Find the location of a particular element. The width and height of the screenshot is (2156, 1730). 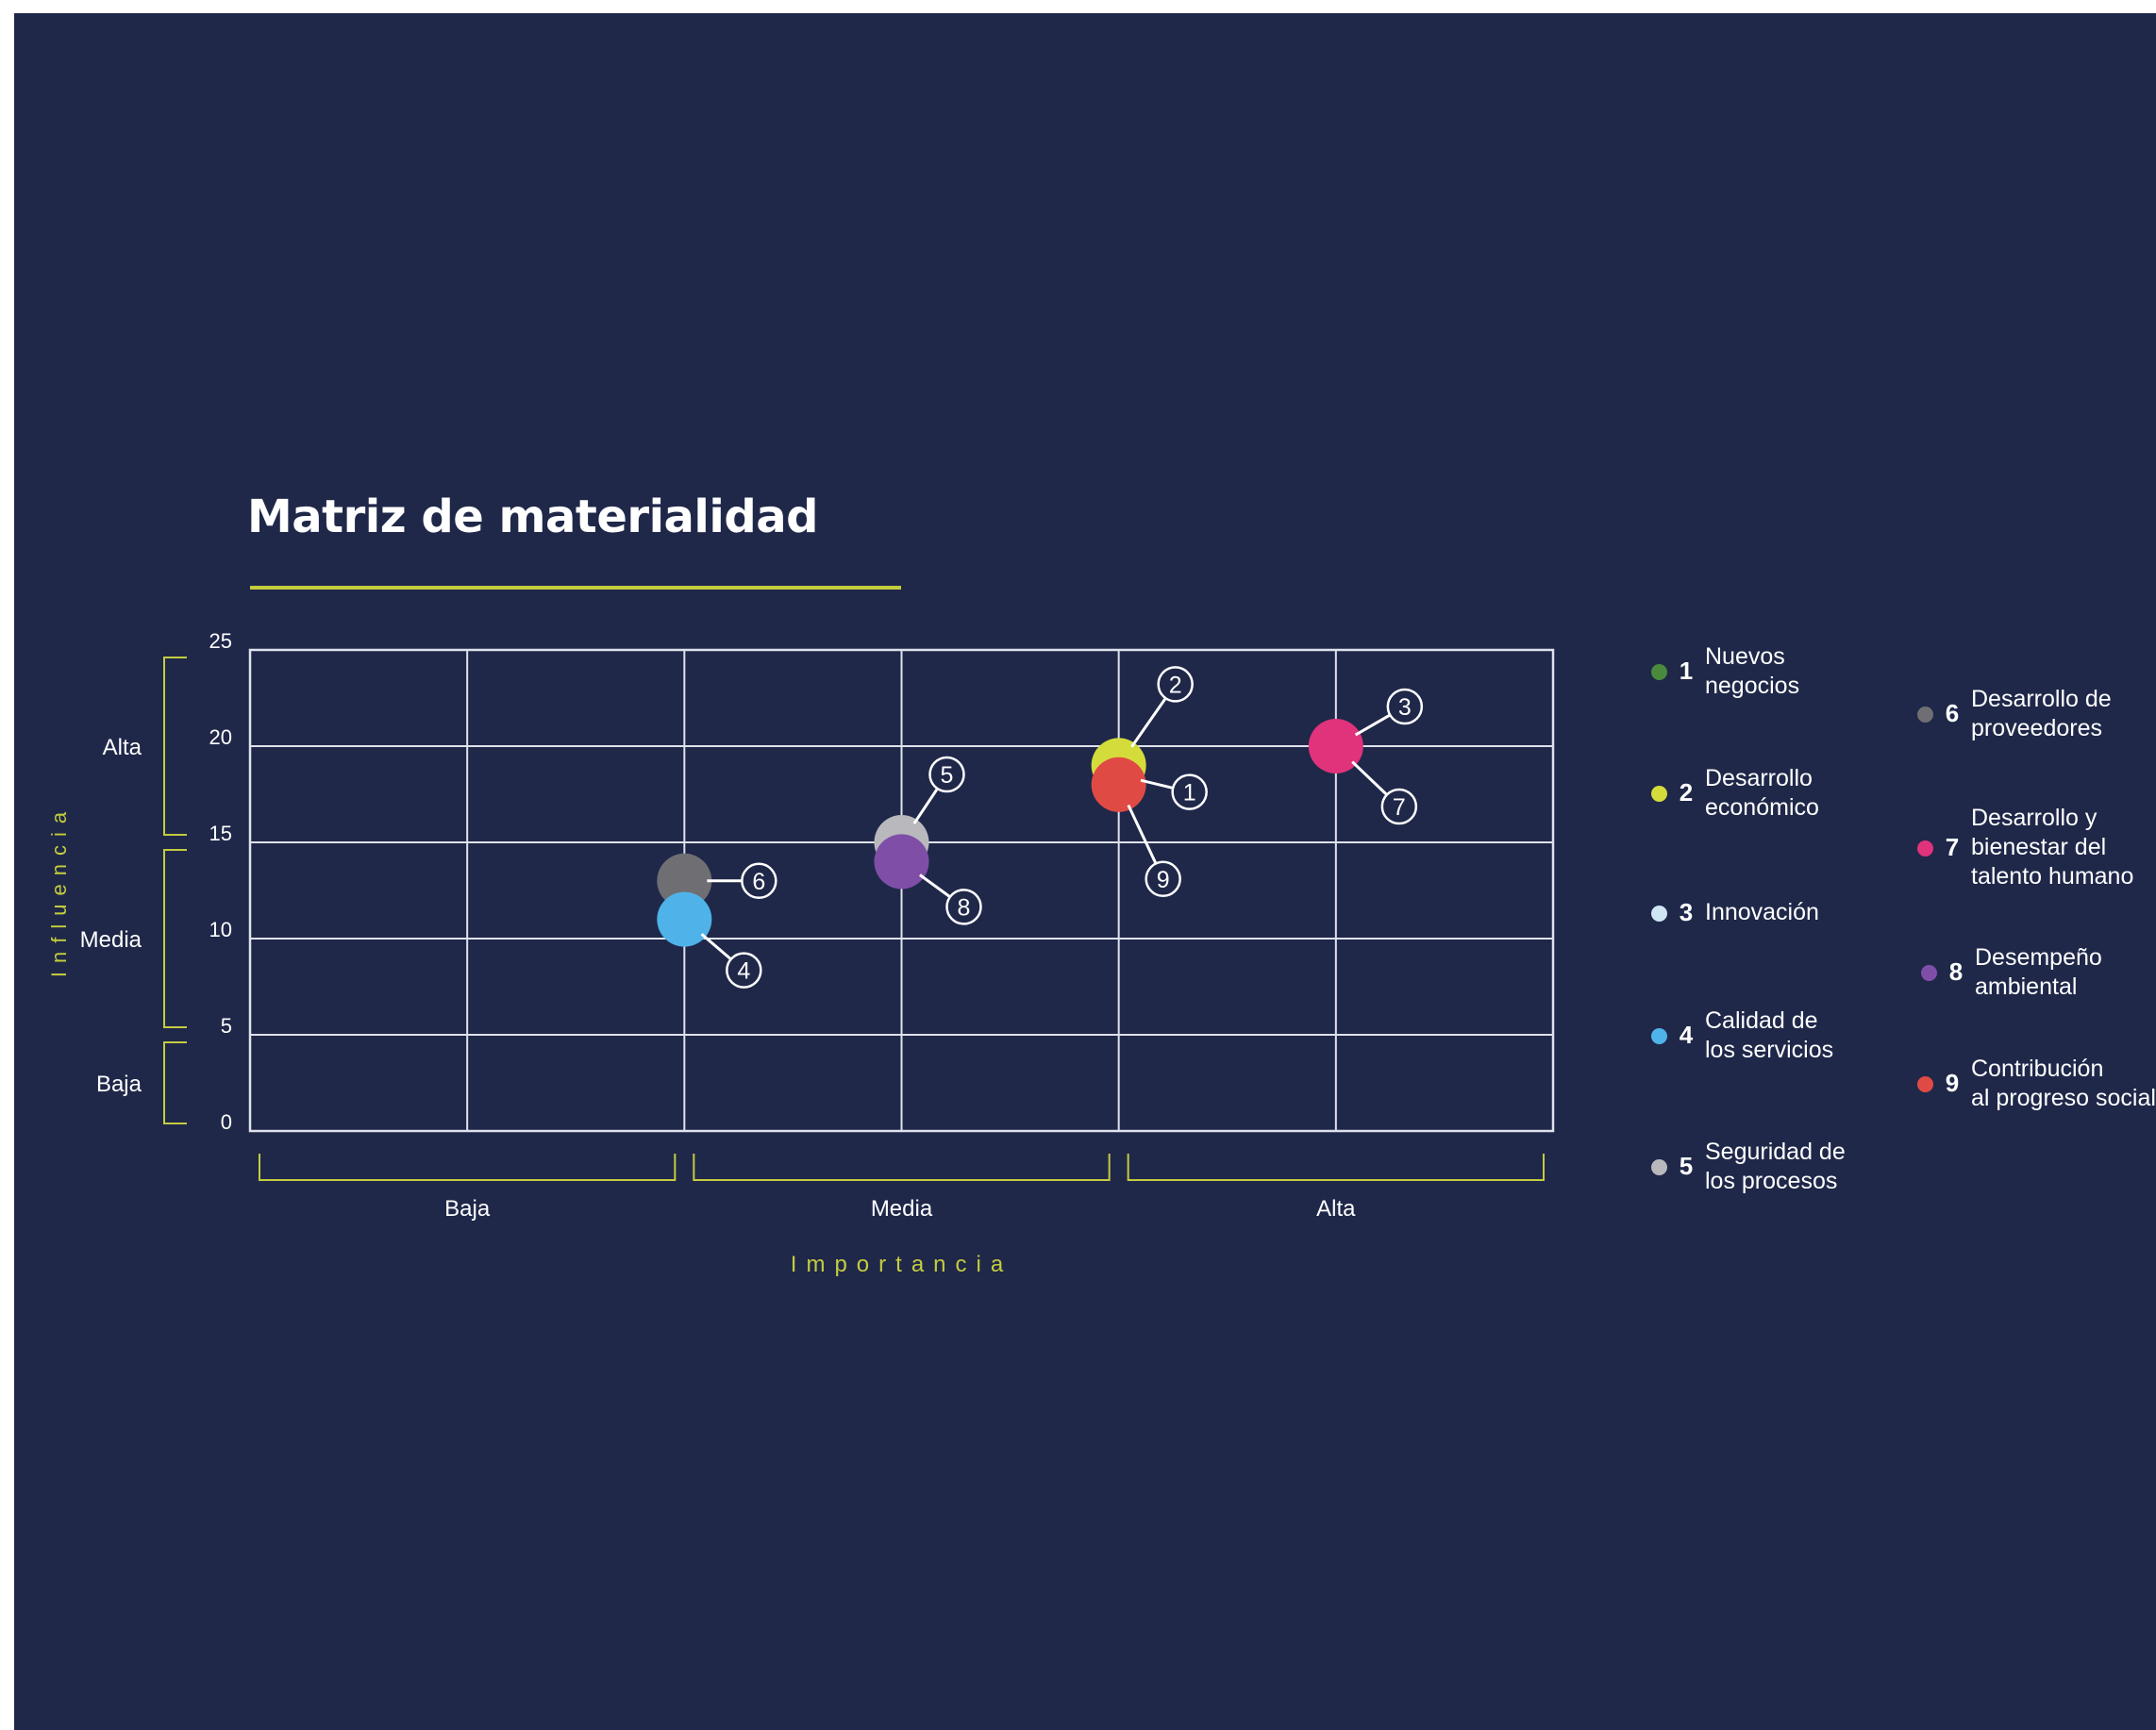

legend-item-6: 6 Desarrollo de proveedores is located at coordinates (2014, 714).